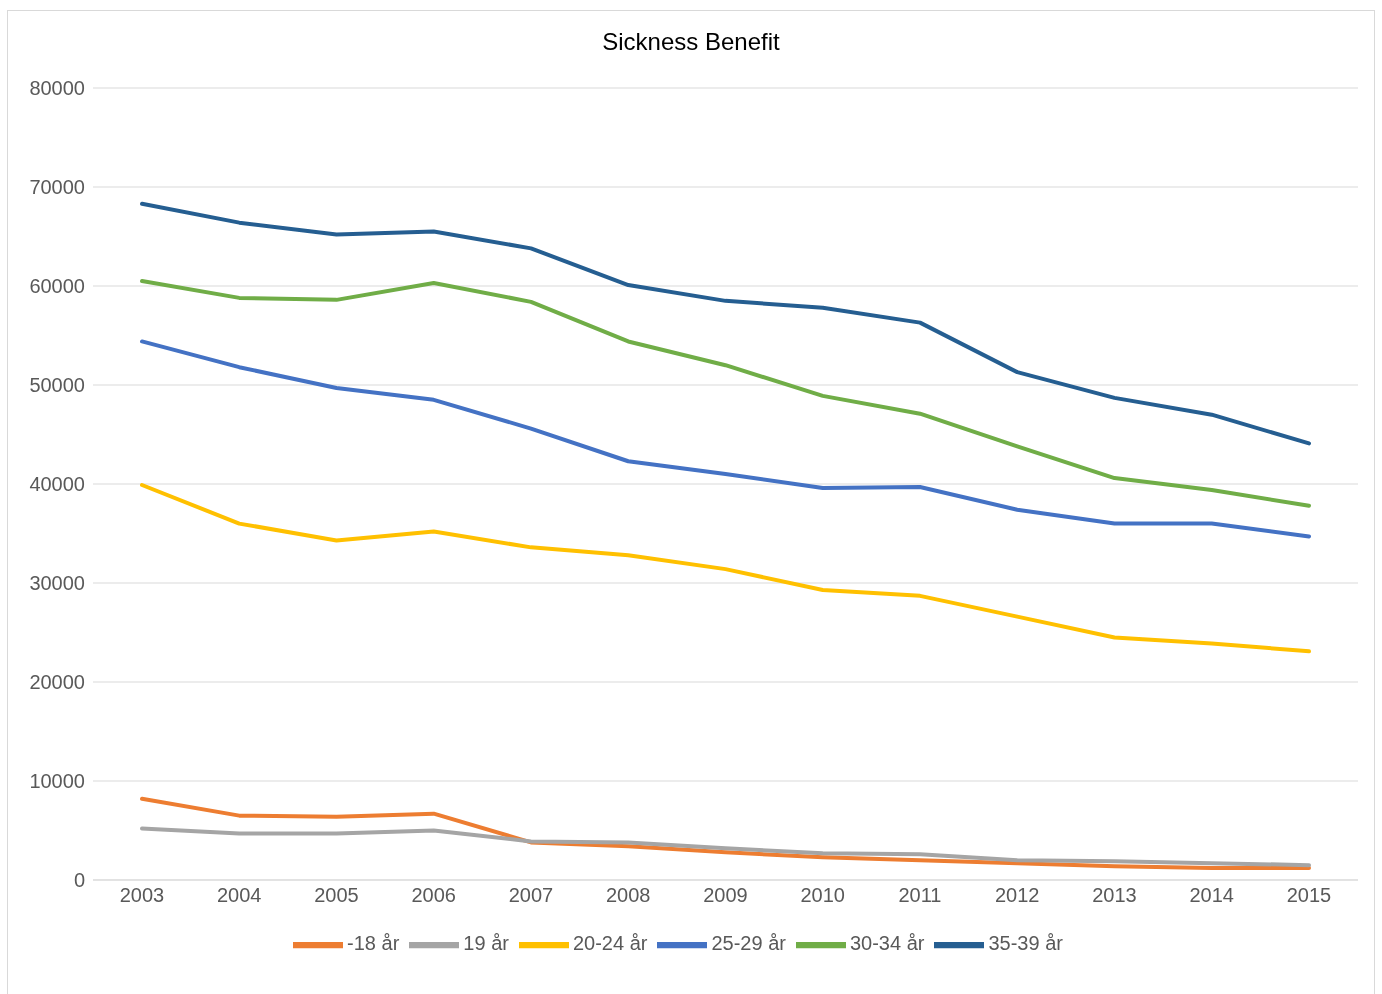 Image resolution: width=1382 pixels, height=994 pixels. I want to click on x-tick-label: 2004, so click(239, 895).